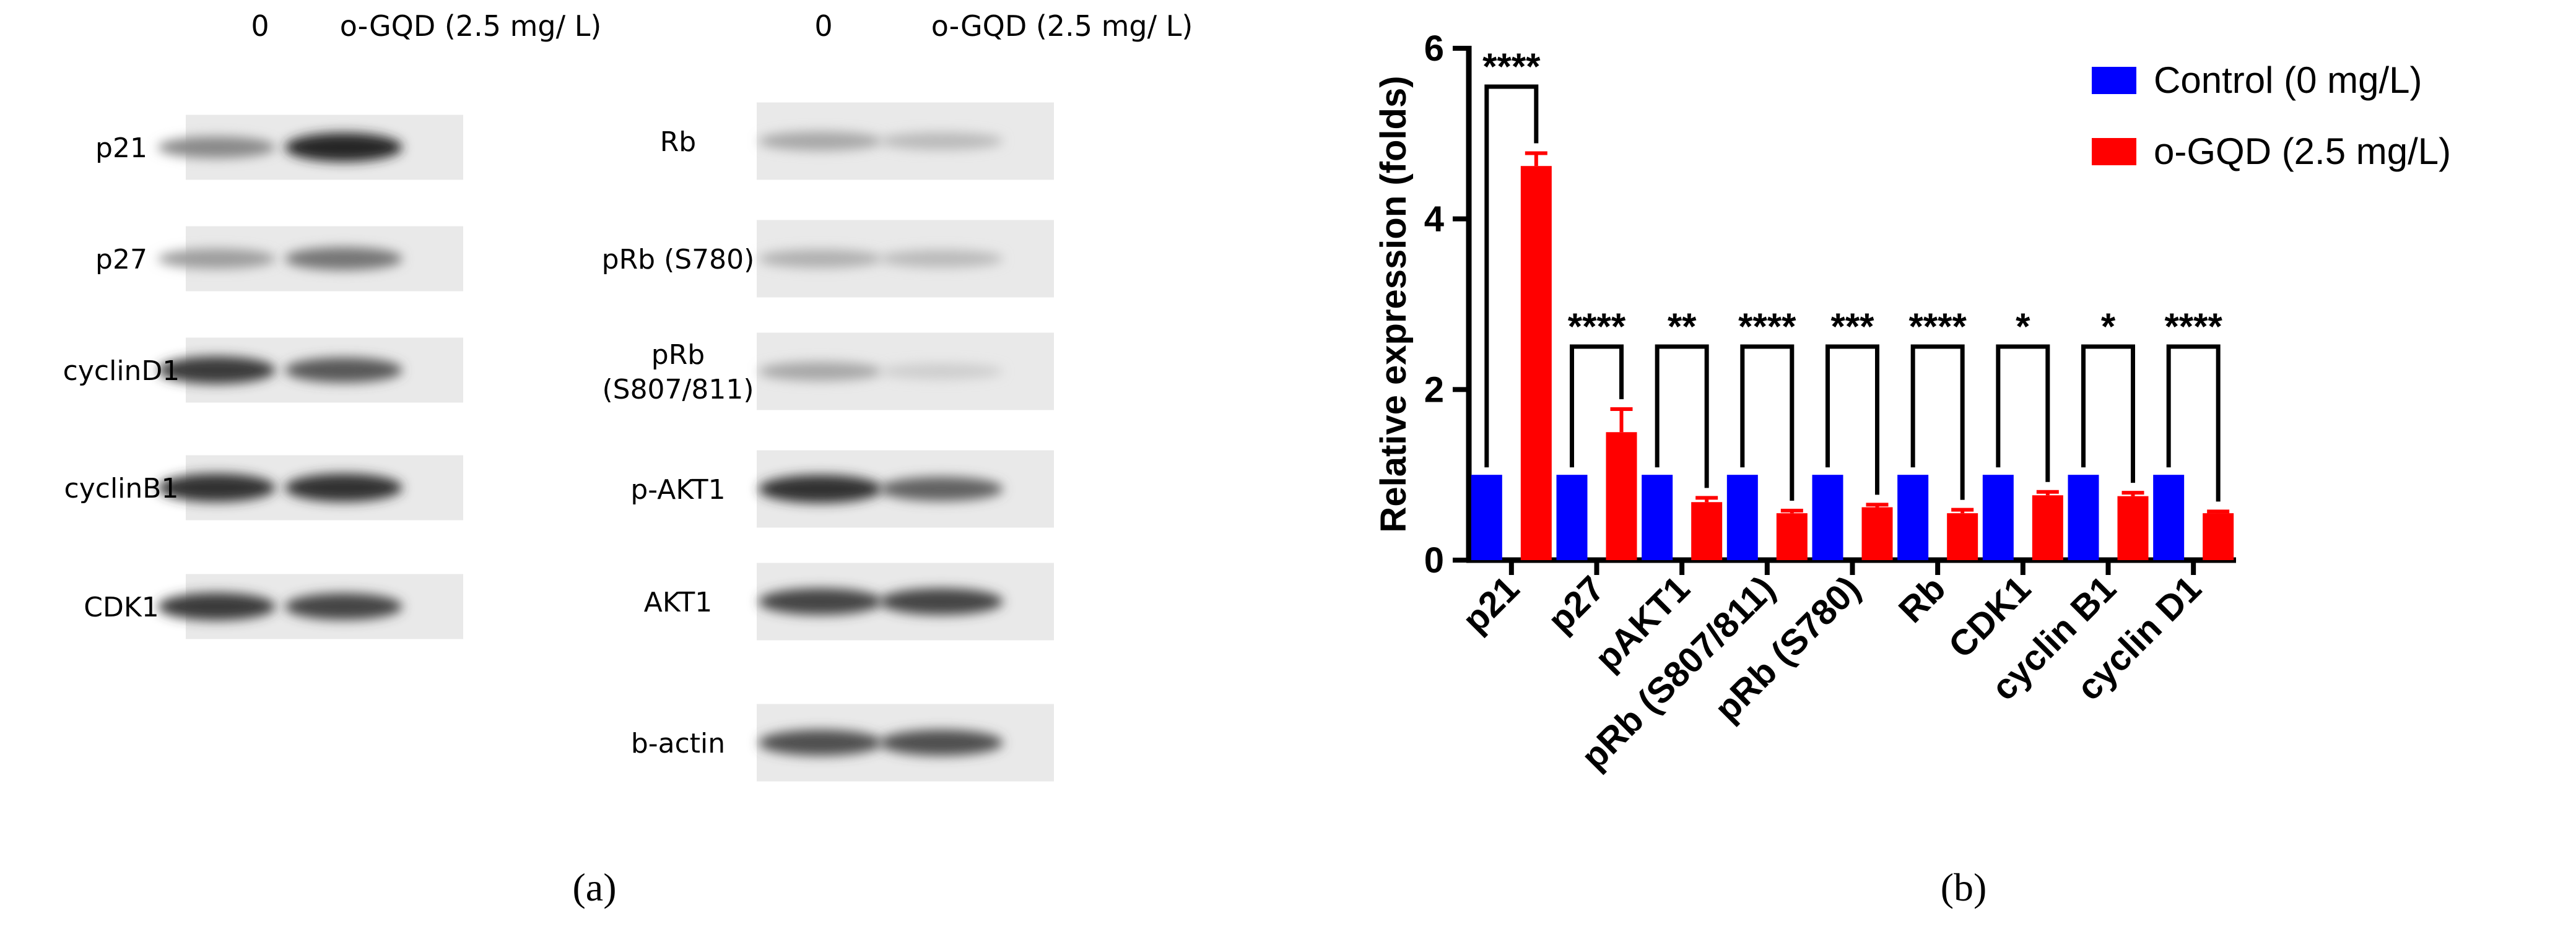  Describe the element at coordinates (1962, 536) in the screenshot. I see `bar-treated-Rb` at that location.